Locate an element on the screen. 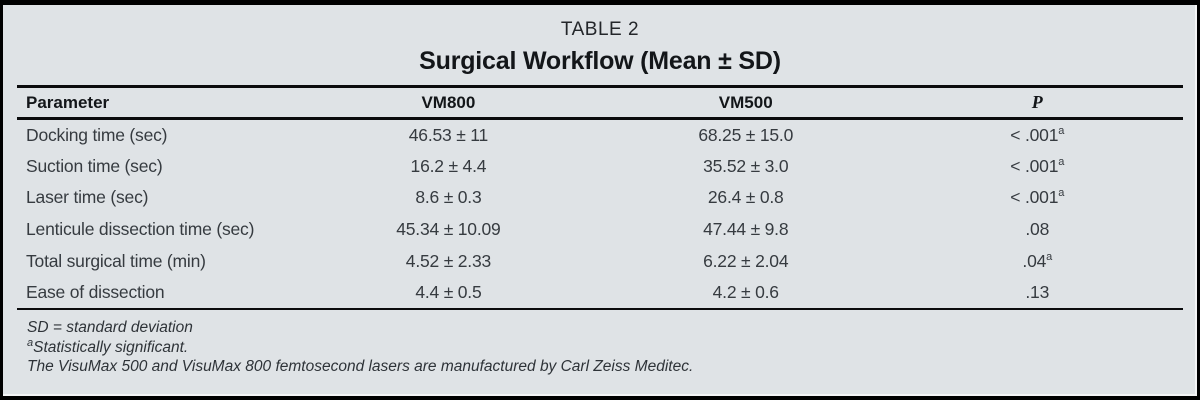  cell-p-value: .08 is located at coordinates (1037, 230).